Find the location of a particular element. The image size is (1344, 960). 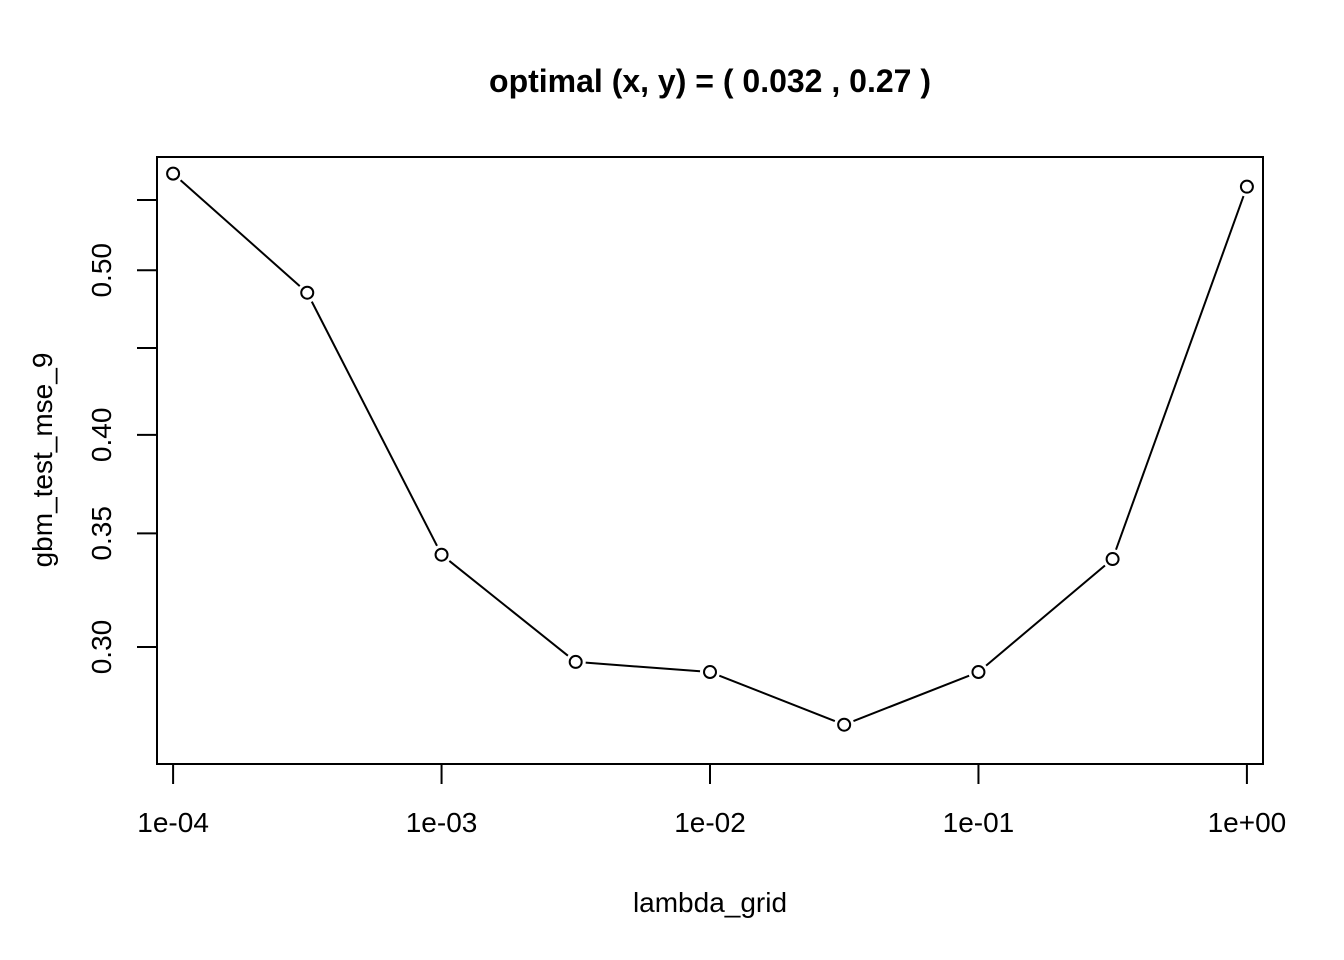

x-axis: 1e-04 1e-03 1e-02 1e-01 1e+00 is located at coordinates (712, 800).